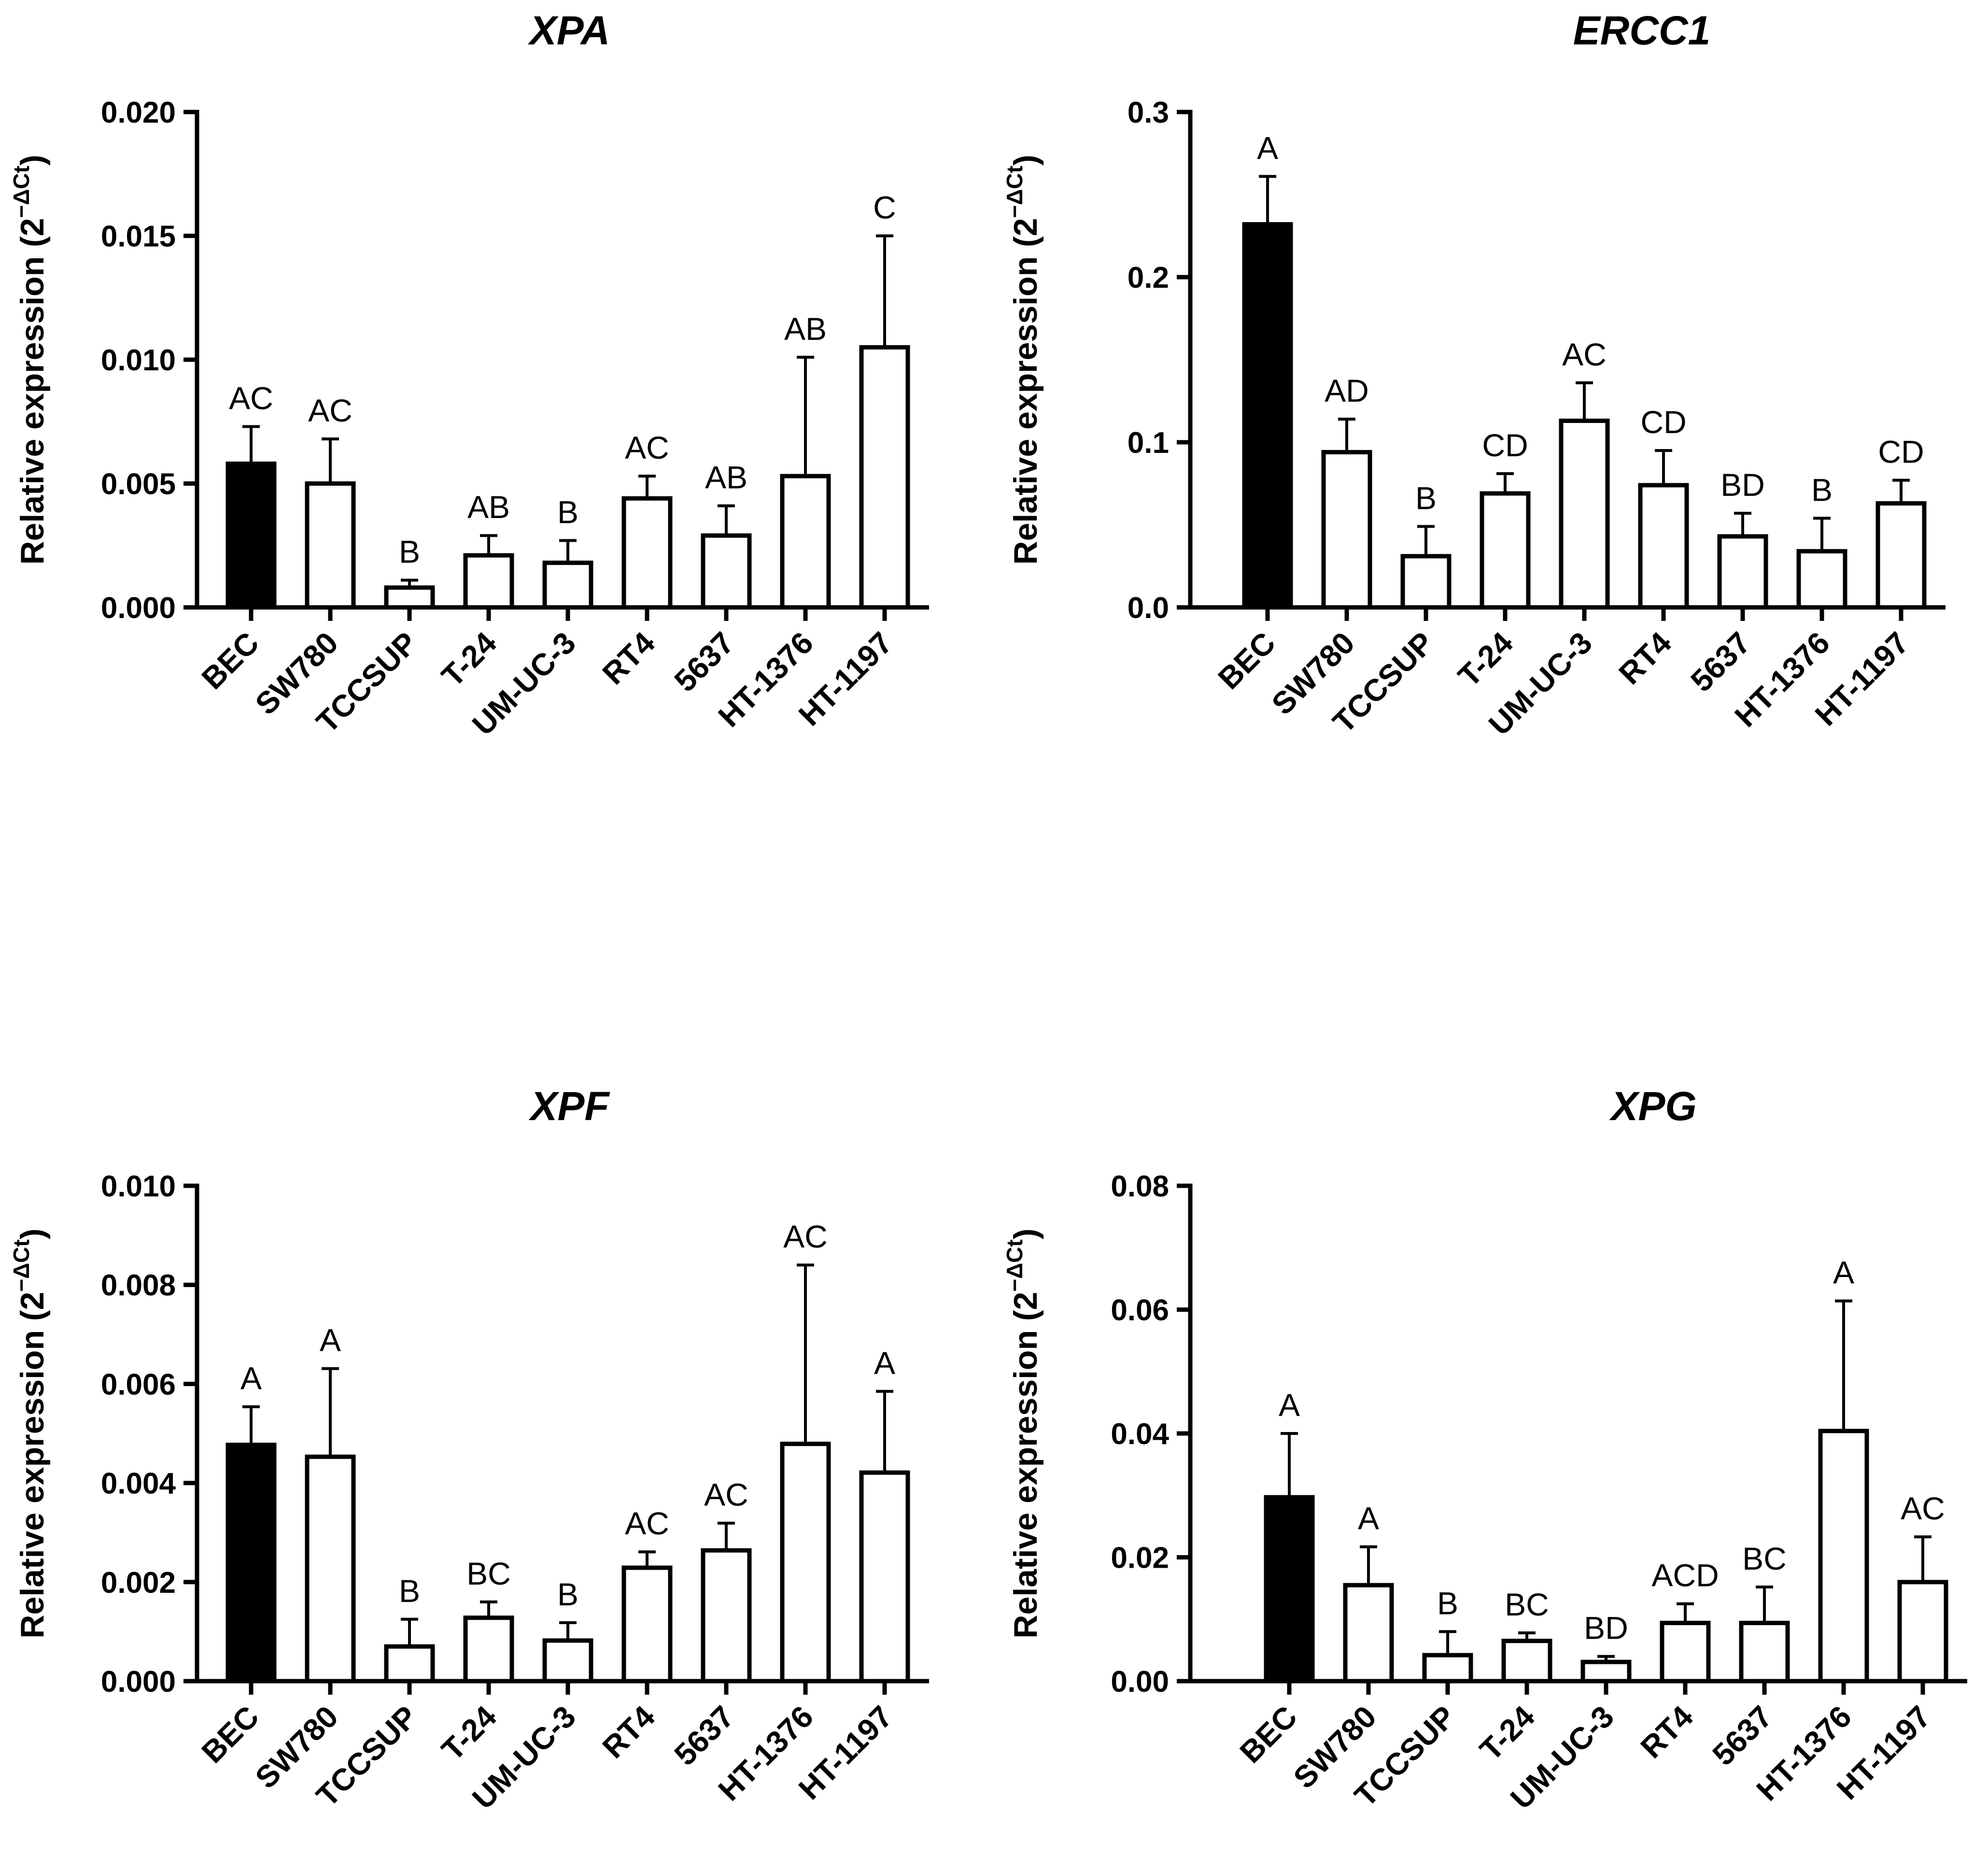 The height and width of the screenshot is (1854, 1988). Describe the element at coordinates (1140, 1310) in the screenshot. I see `y-tick-label: 0.06` at that location.